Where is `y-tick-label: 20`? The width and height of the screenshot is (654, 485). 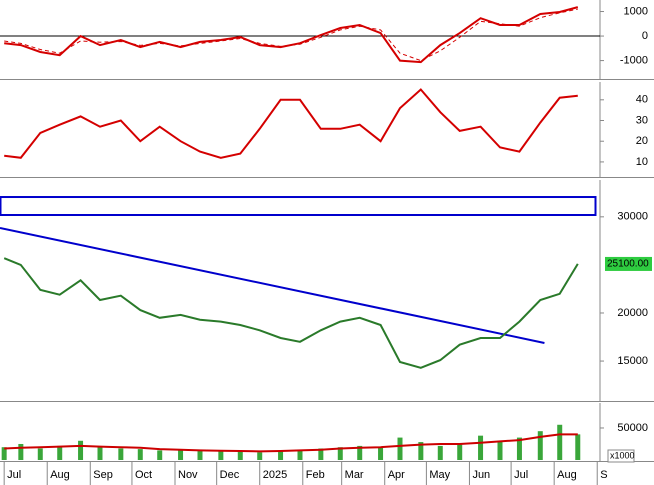 y-tick-label: 20 is located at coordinates (642, 141).